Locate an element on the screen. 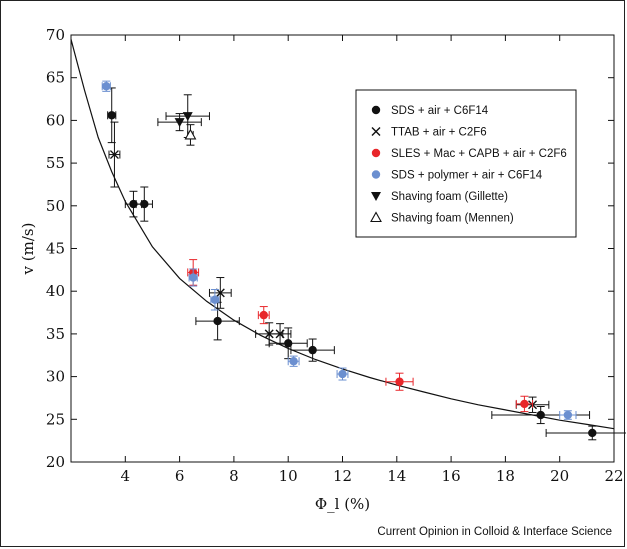 This screenshot has width=627, height=549. legend-label: Shaving foam (Mennen) is located at coordinates (452, 219).